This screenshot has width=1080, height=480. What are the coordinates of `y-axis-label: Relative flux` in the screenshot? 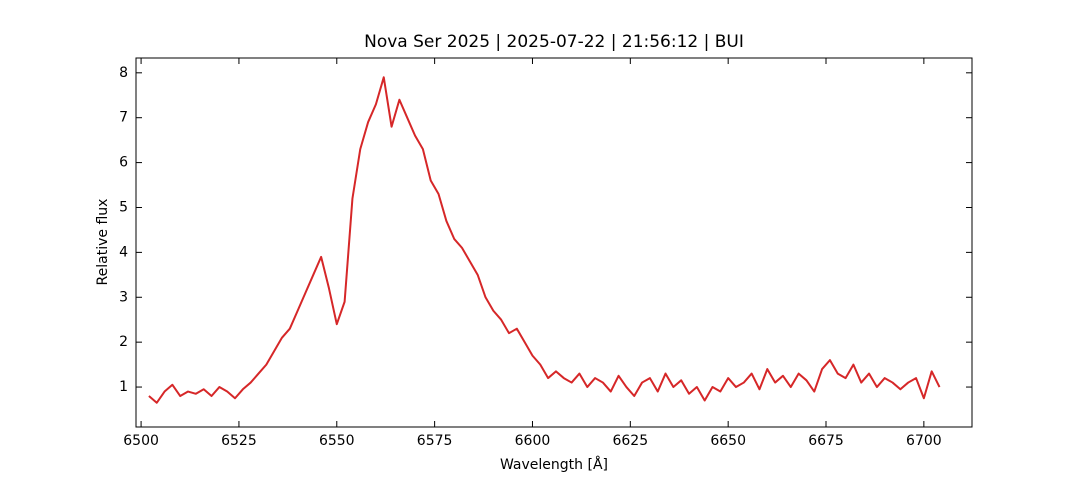 It's located at (103, 242).